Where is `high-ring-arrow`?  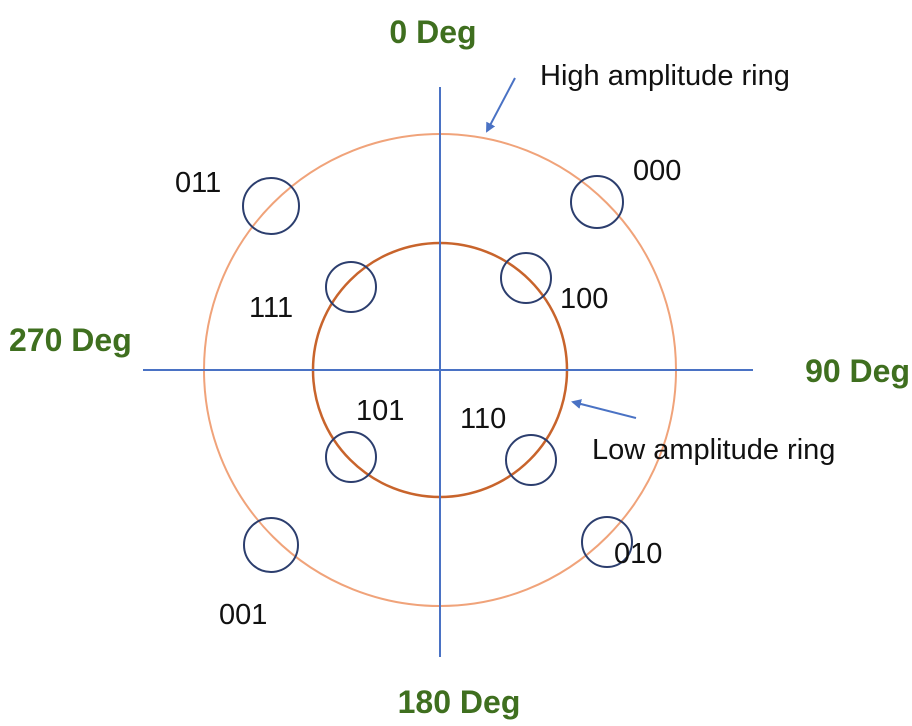 high-ring-arrow is located at coordinates (501, 105).